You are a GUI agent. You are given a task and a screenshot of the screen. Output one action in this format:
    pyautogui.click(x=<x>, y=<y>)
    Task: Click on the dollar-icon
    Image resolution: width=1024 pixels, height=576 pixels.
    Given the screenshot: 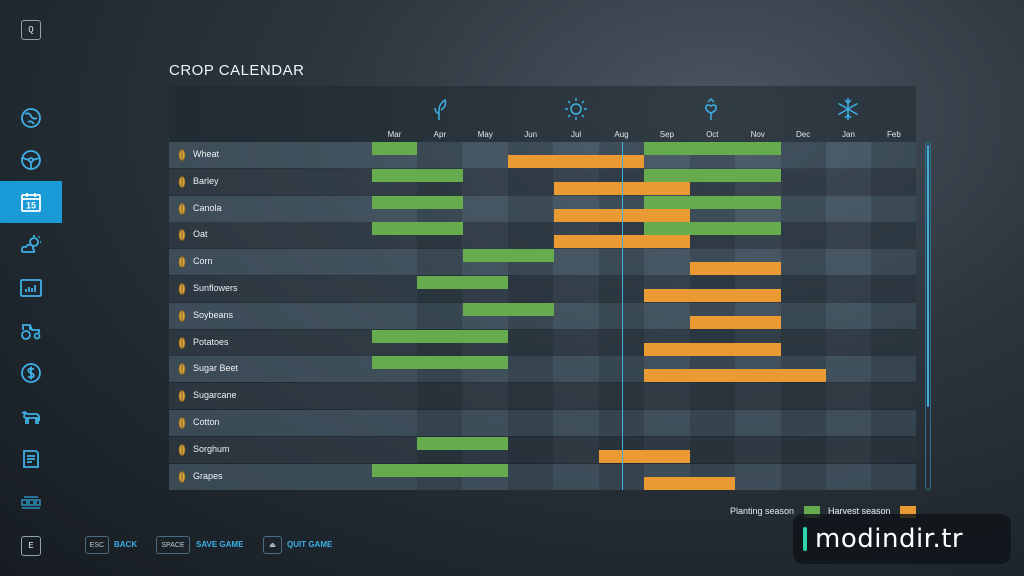 What is the action you would take?
    pyautogui.click(x=31, y=373)
    